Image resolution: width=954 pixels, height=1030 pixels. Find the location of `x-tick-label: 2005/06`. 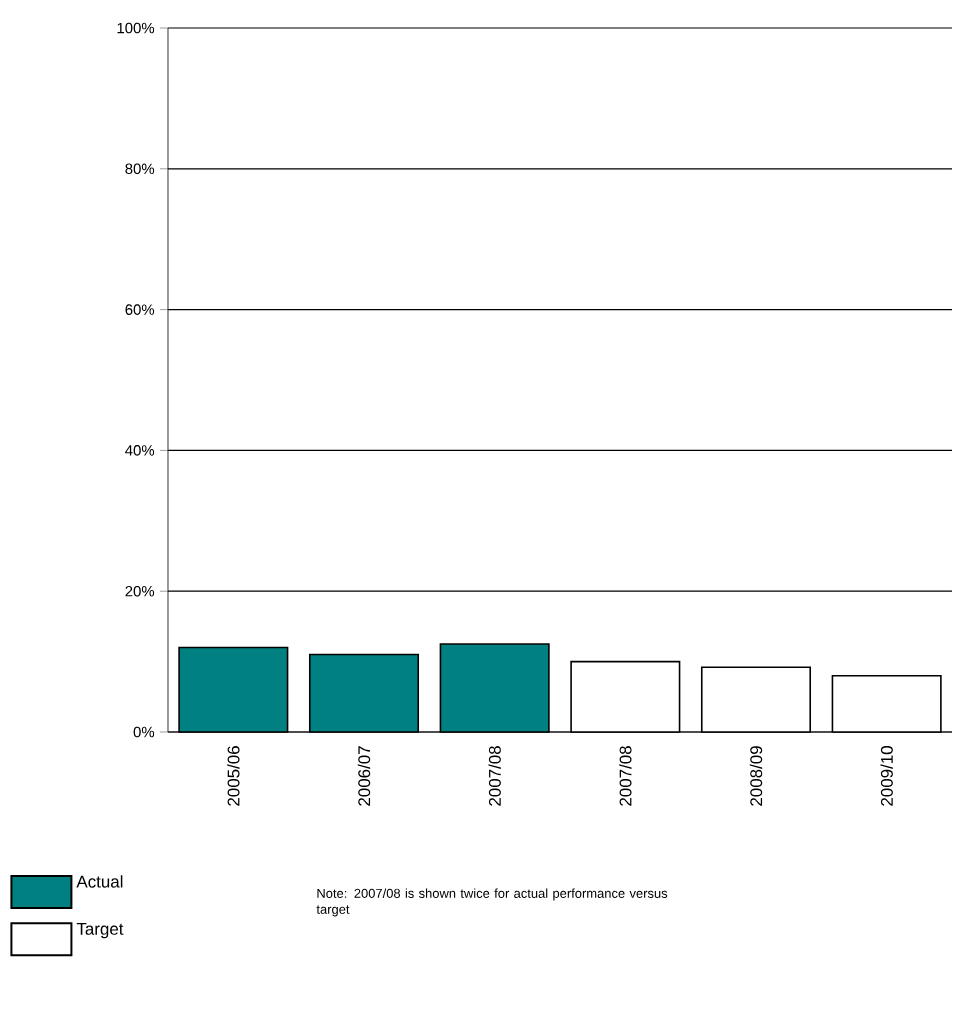

x-tick-label: 2005/06 is located at coordinates (233, 776).